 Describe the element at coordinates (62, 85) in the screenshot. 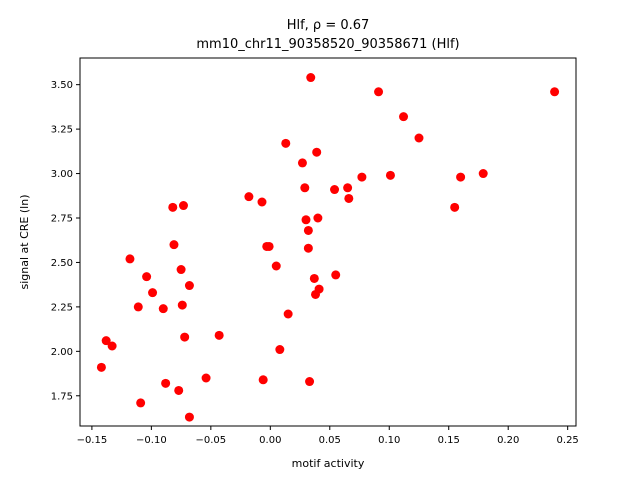

I see `y-tick-label-7: 3.50` at that location.